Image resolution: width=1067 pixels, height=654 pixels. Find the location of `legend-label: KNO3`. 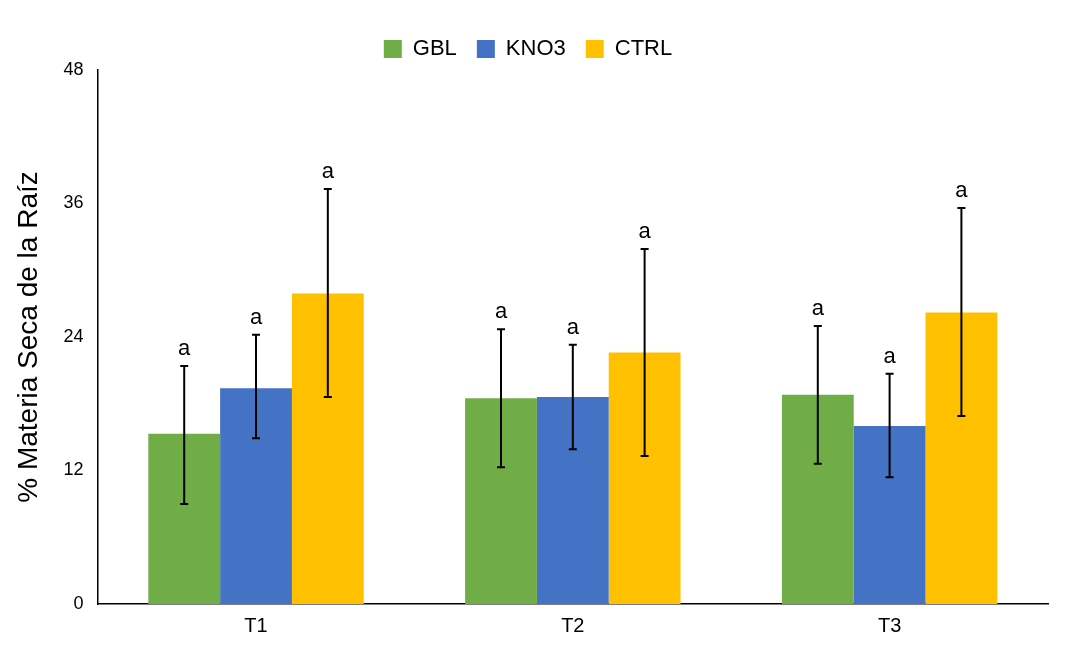

legend-label: KNO3 is located at coordinates (535, 48).